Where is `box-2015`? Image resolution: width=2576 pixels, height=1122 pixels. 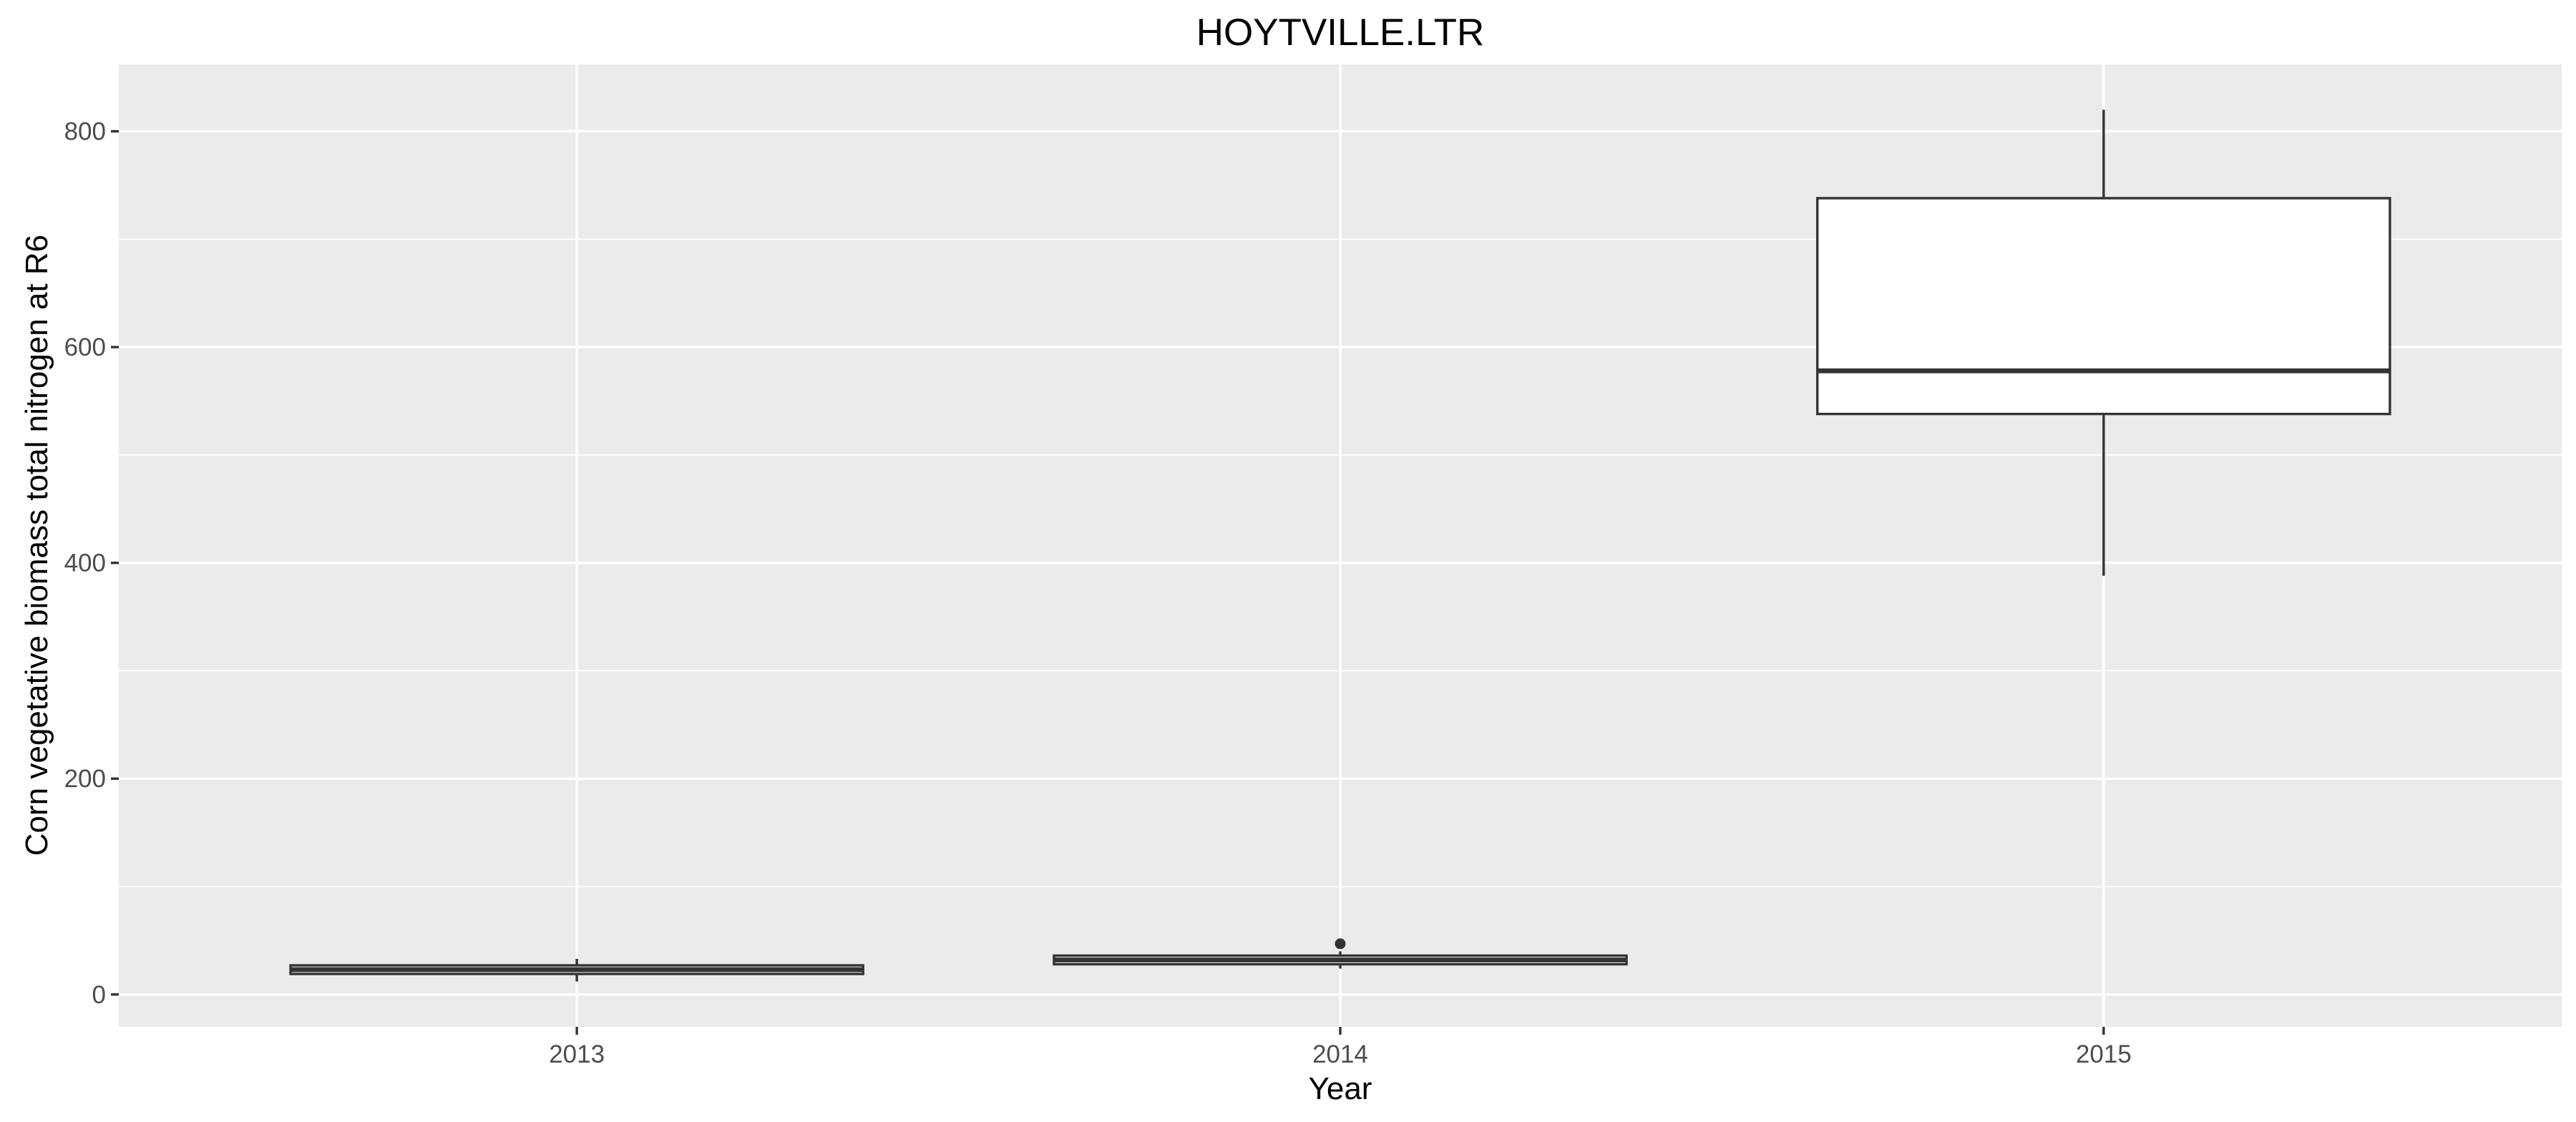
box-2015 is located at coordinates (2103, 342).